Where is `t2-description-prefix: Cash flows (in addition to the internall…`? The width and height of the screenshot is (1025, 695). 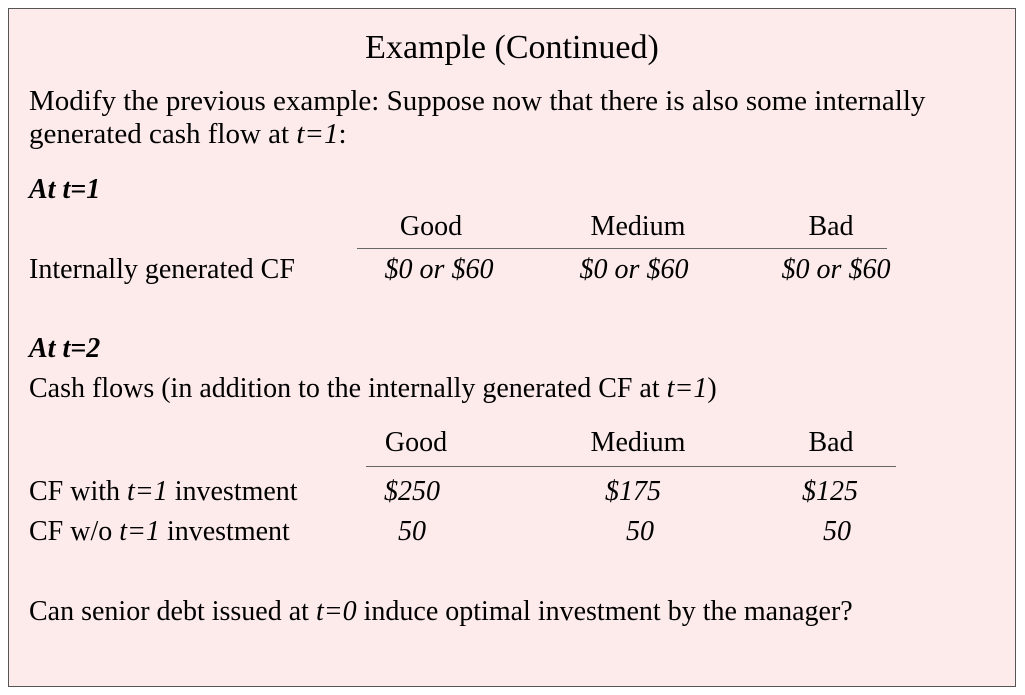
t2-description-prefix: Cash flows (in addition to the internall… is located at coordinates (348, 388).